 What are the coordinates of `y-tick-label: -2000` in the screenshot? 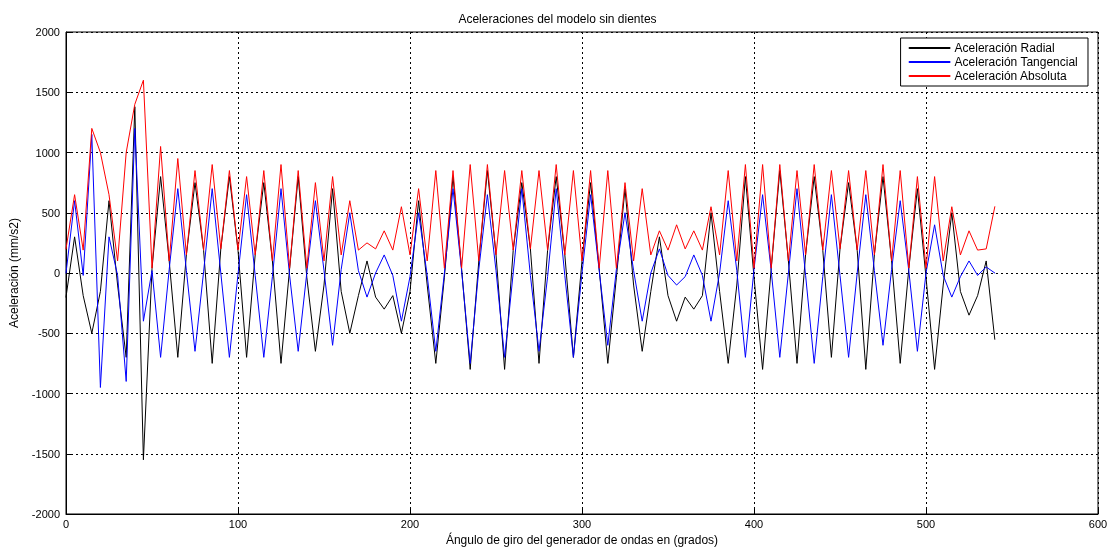 It's located at (45, 514).